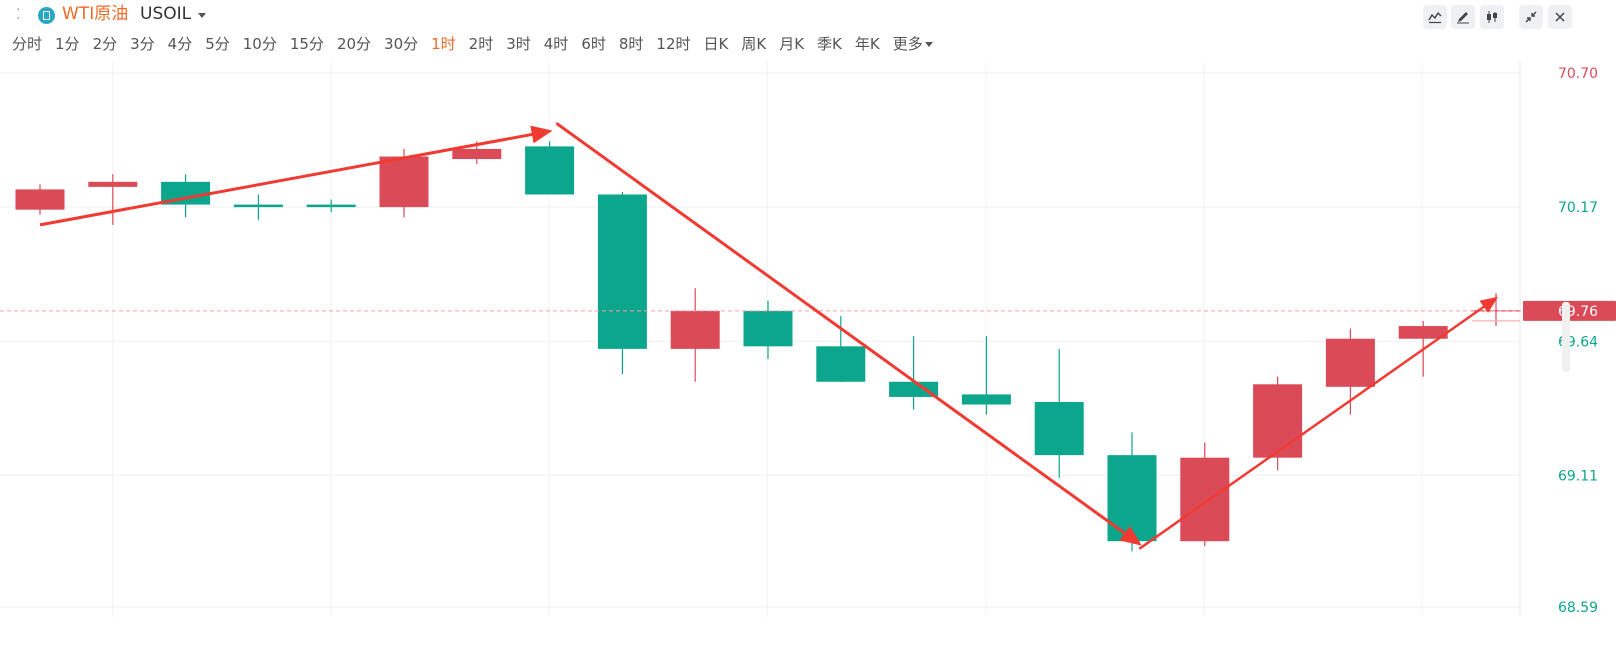 This screenshot has width=1616, height=659. What do you see at coordinates (867, 44) in the screenshot?
I see `period-tab: 年K` at bounding box center [867, 44].